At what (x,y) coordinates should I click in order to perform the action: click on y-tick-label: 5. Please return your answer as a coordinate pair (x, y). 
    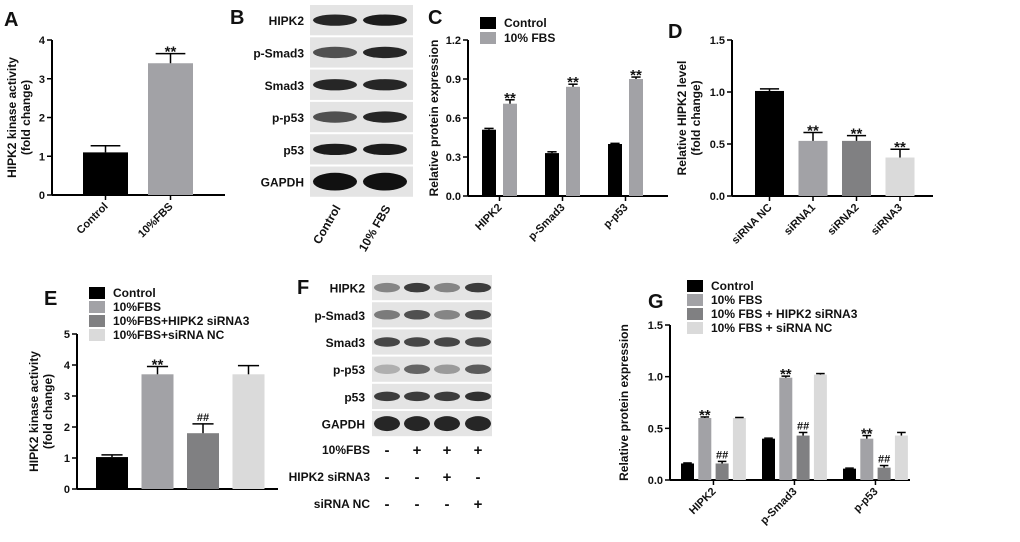
    Looking at the image, I should click on (67, 335).